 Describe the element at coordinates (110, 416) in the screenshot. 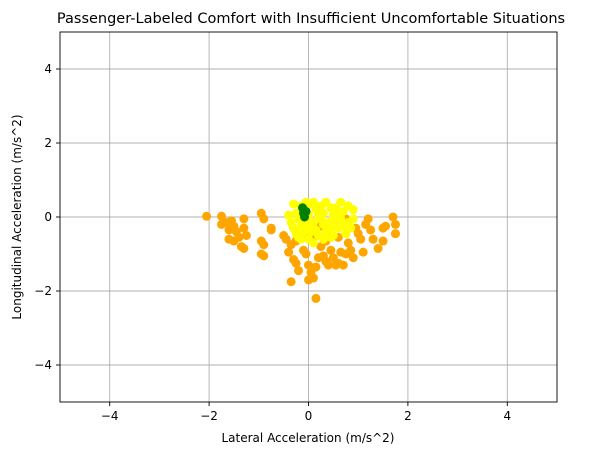

I see `x-tick-label: −4` at that location.